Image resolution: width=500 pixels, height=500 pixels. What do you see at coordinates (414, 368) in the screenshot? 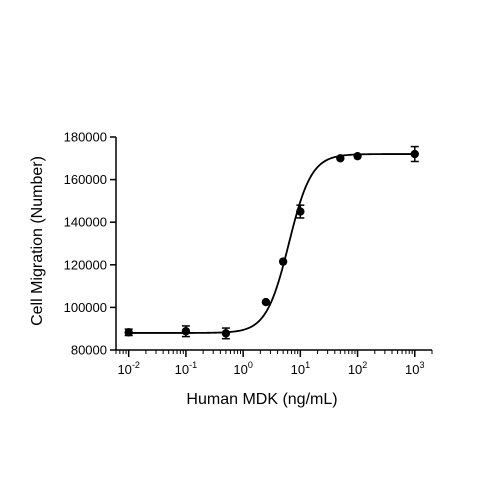
I see `x-tick-label: 10³` at bounding box center [414, 368].